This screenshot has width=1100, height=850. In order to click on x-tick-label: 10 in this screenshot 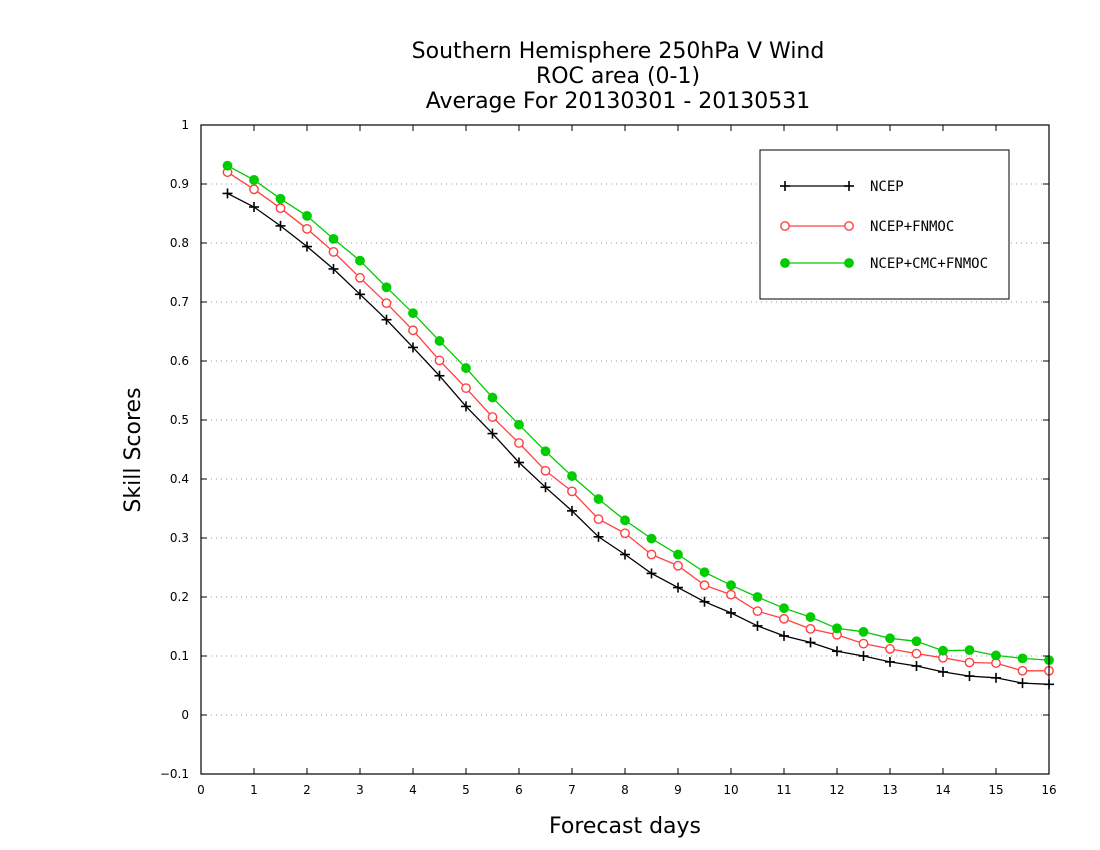, I will do `click(730, 790)`.